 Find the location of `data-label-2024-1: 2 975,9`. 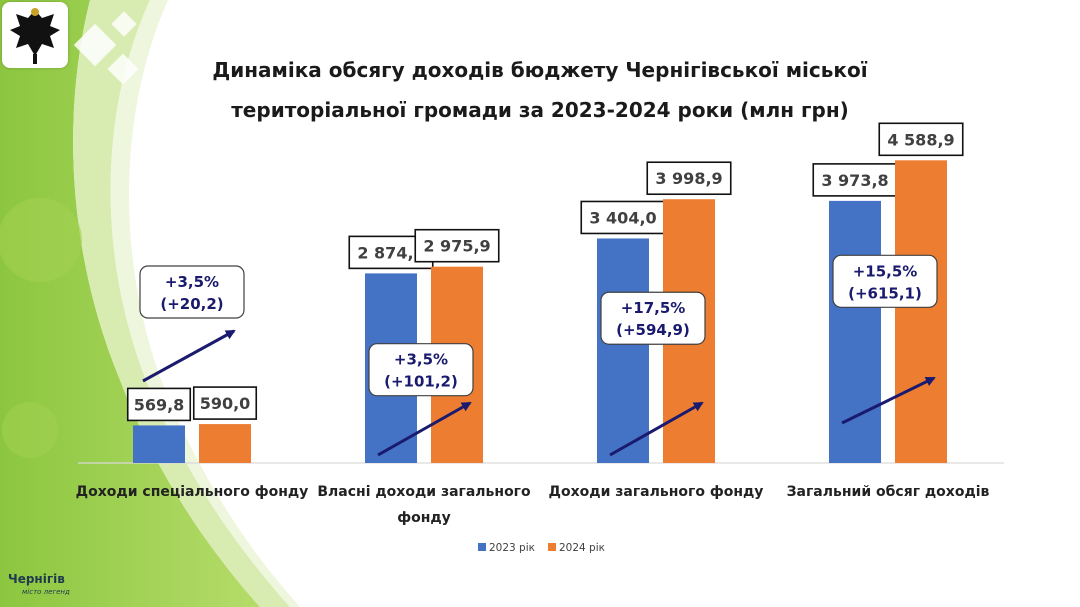

data-label-2024-1: 2 975,9 is located at coordinates (456, 246).